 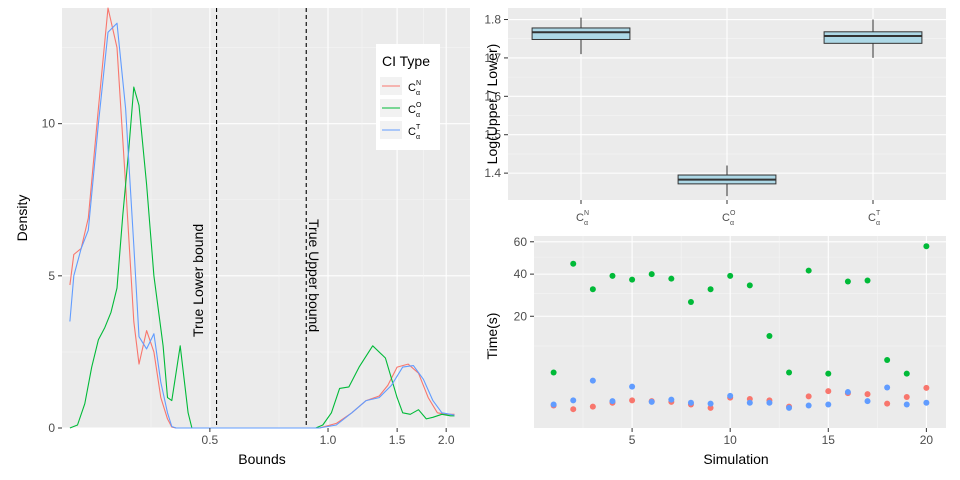 I want to click on box-o, so click(x=727, y=181).